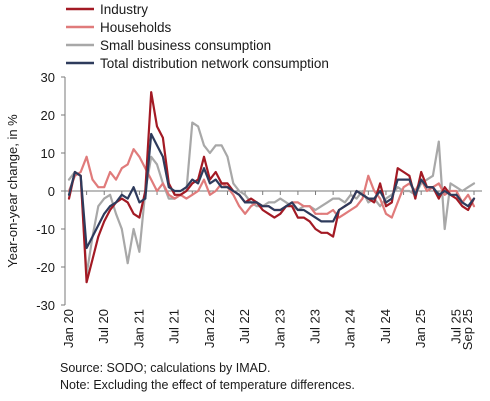 This screenshot has width=490, height=401. I want to click on x-tick-label: Jan 25, so click(420, 328).